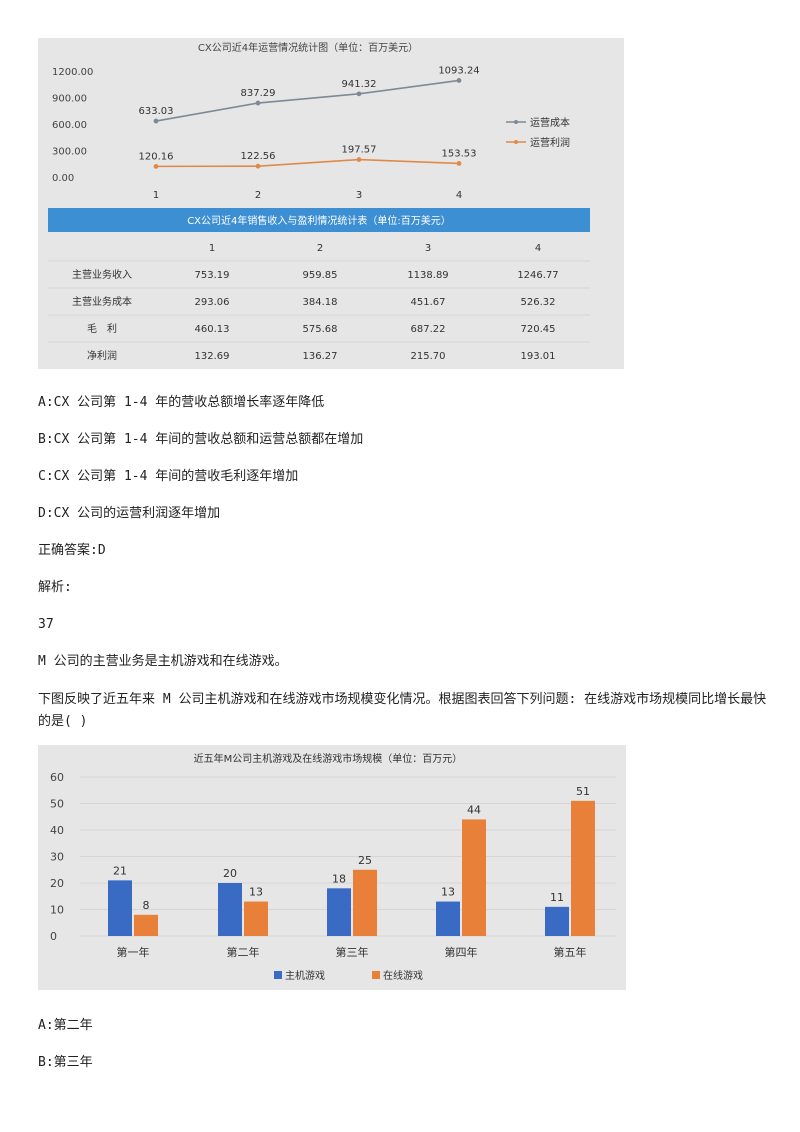 The height and width of the screenshot is (1132, 800). Describe the element at coordinates (102, 301) in the screenshot. I see `table-row-label: 主营业务成本` at that location.